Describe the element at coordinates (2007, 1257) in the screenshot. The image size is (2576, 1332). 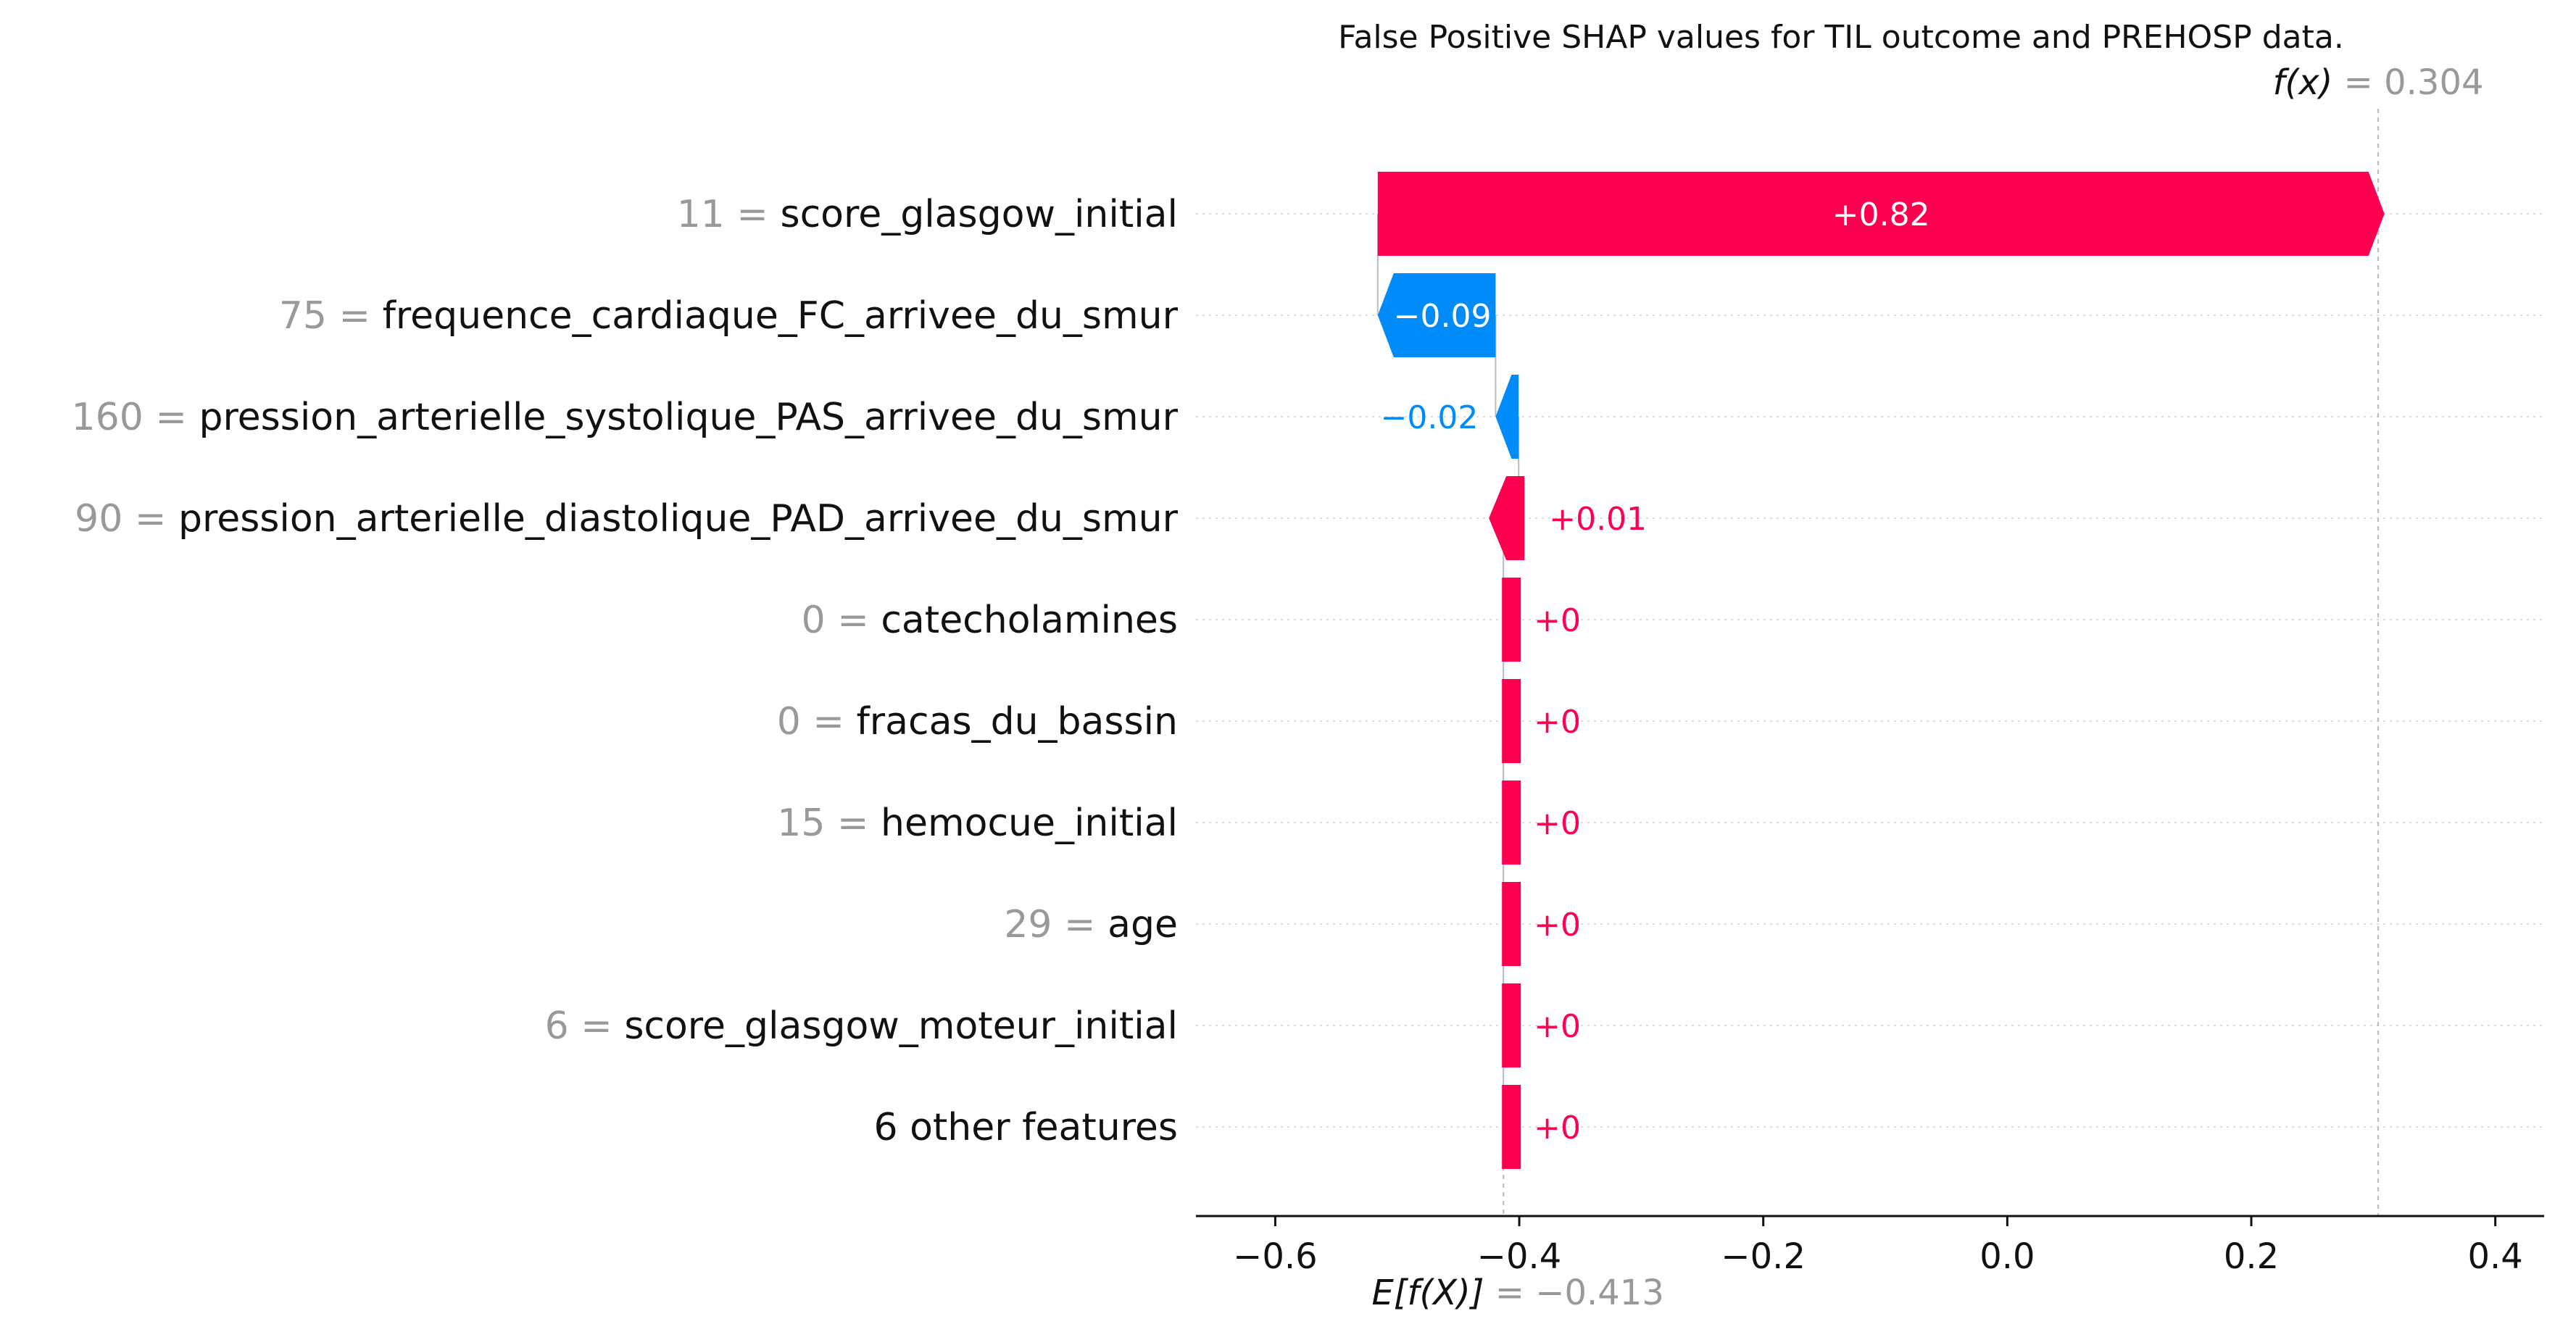
I see `x-tick-label: 0.0` at that location.